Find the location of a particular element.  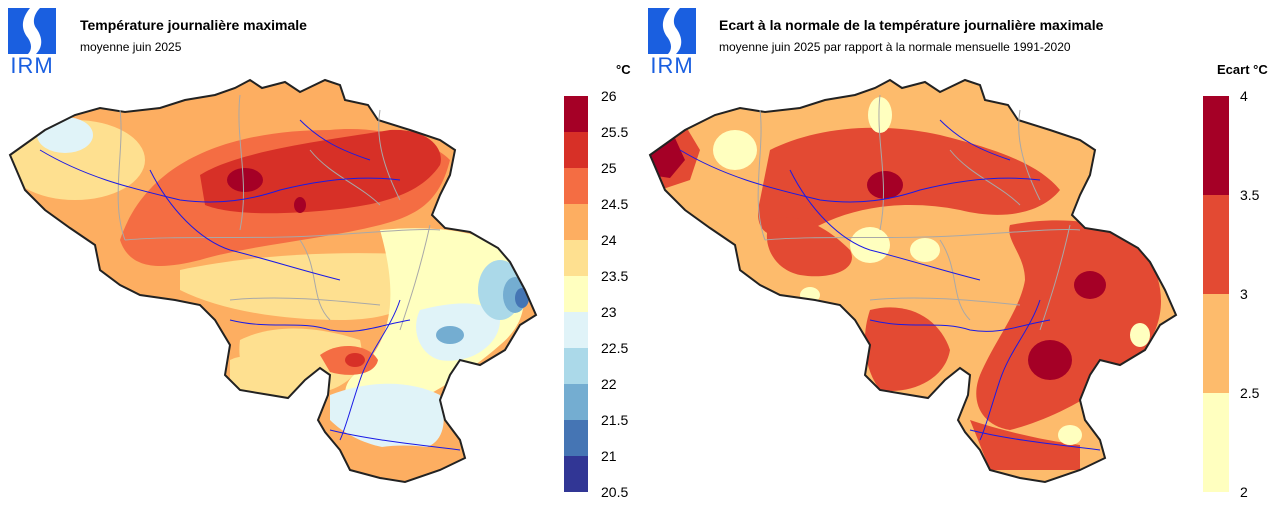

temperature-legend is located at coordinates (576, 294).